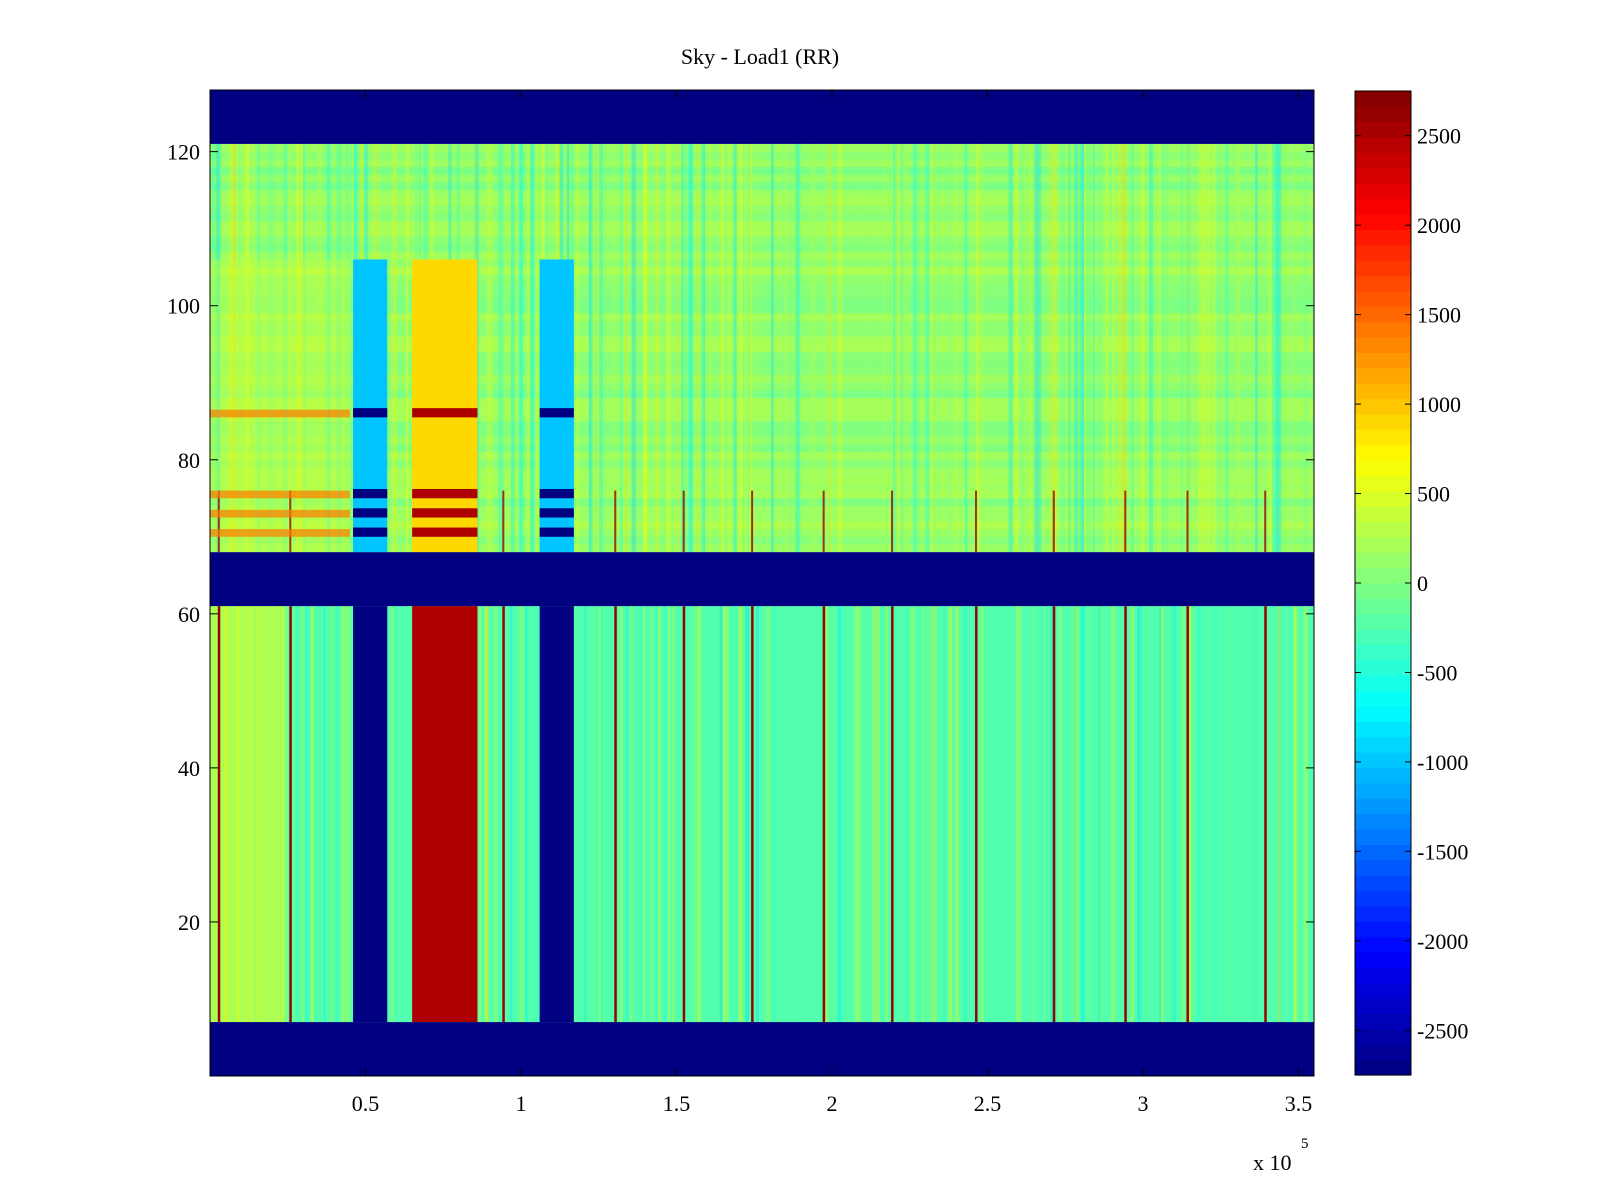 This screenshot has width=1600, height=1200. I want to click on heatmap-band-stripe, so click(445, 413).